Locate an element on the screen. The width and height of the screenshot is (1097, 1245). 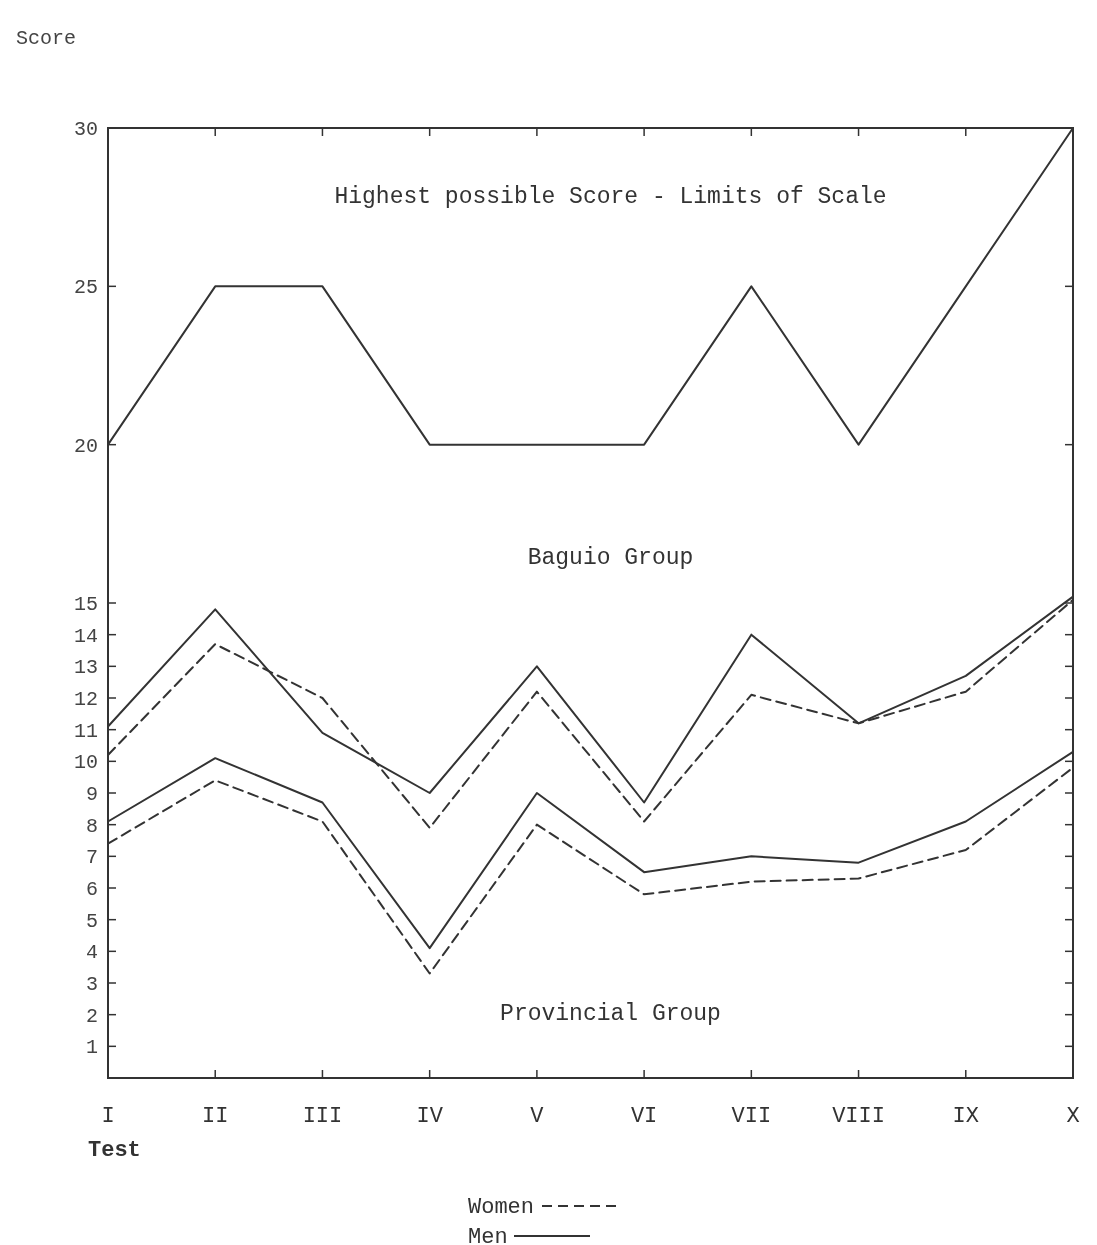
legend-label: Men is located at coordinates (488, 1235).